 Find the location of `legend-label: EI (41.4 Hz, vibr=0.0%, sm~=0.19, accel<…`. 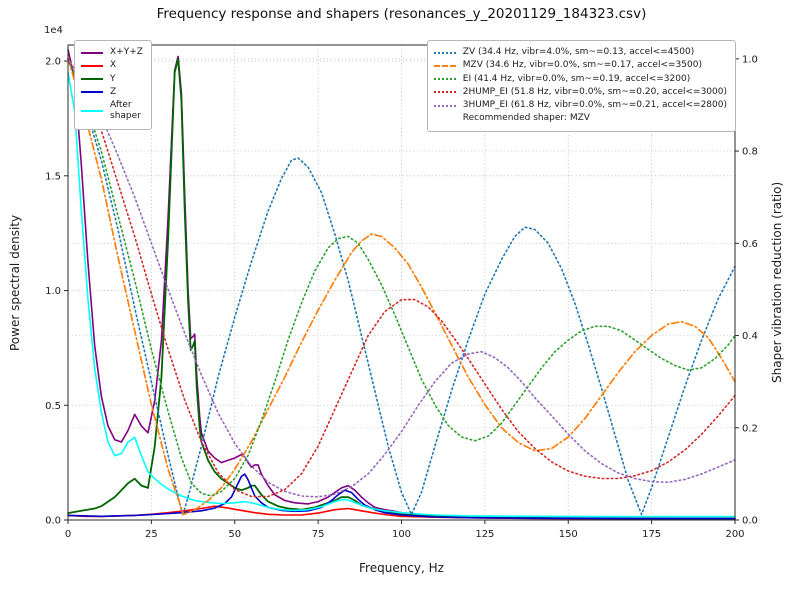

legend-label: EI (41.4 Hz, vibr=0.0%, sm~=0.19, accel<… is located at coordinates (576, 78).